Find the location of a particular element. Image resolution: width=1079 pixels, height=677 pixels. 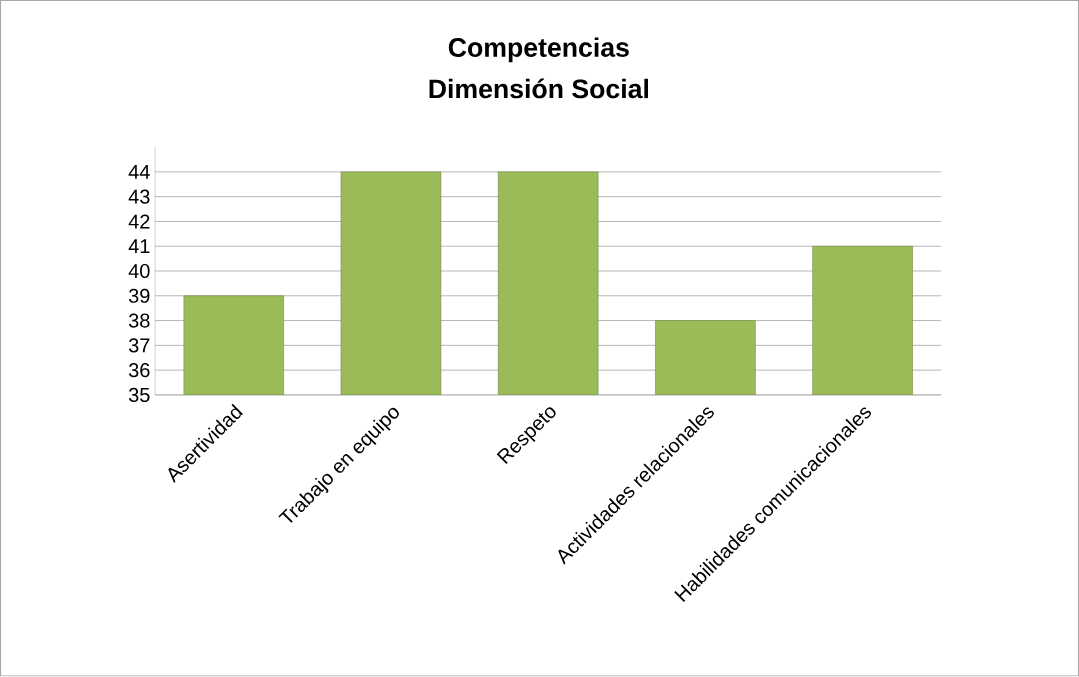

y-tick-label: 42 is located at coordinates (139, 221).